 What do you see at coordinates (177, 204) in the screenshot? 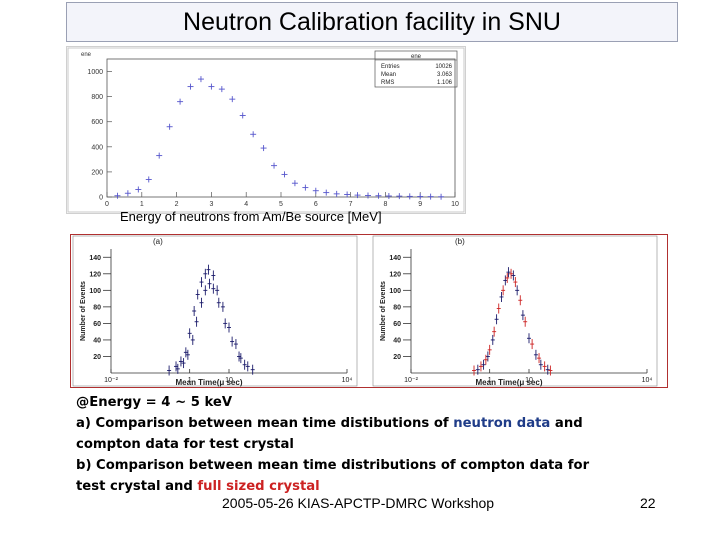
I see `x-tick-label: 2` at bounding box center [177, 204].